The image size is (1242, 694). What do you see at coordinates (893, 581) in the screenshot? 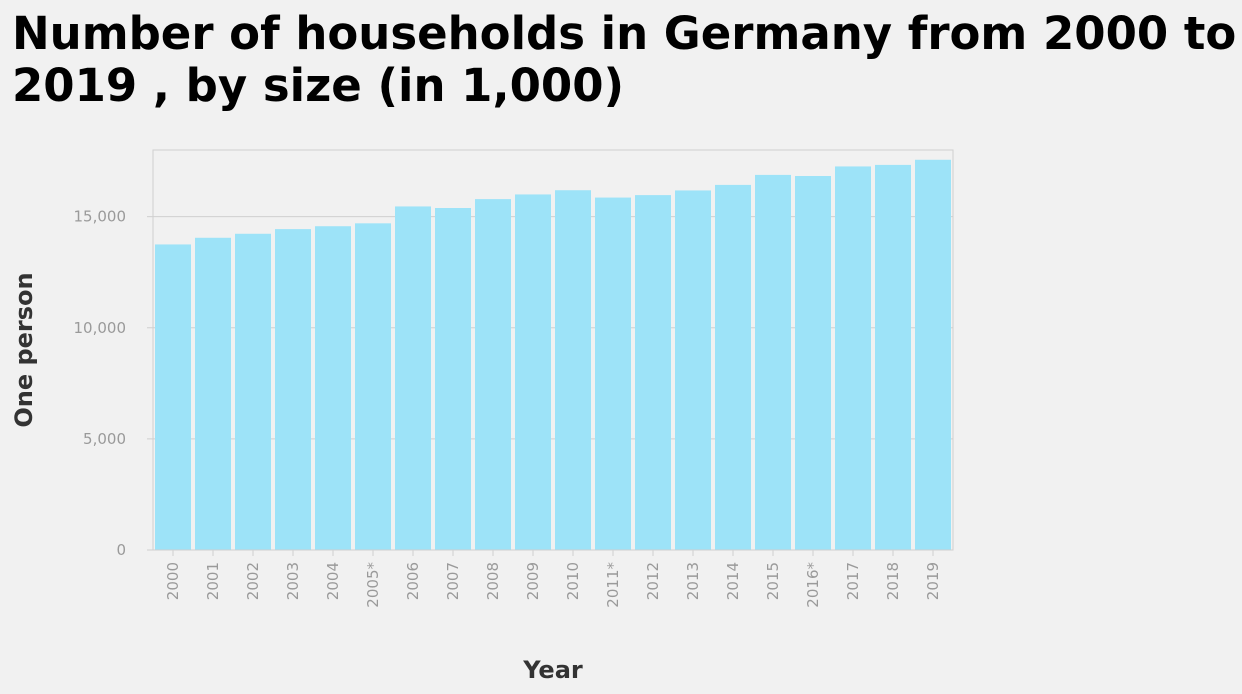
I see `x-tick-label: 2018` at bounding box center [893, 581].